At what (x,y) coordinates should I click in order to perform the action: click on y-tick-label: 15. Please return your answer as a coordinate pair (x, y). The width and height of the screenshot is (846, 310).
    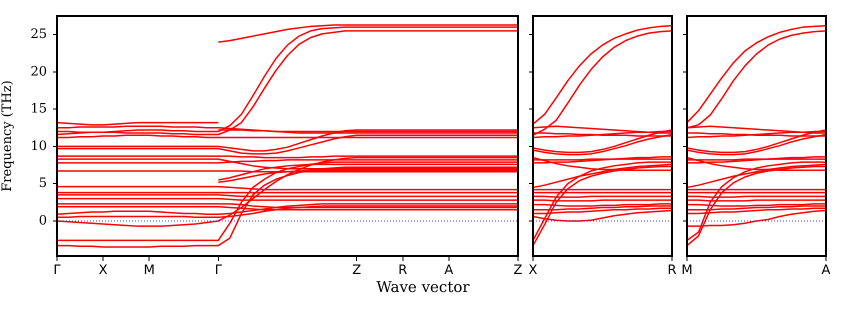
    Looking at the image, I should click on (38, 109).